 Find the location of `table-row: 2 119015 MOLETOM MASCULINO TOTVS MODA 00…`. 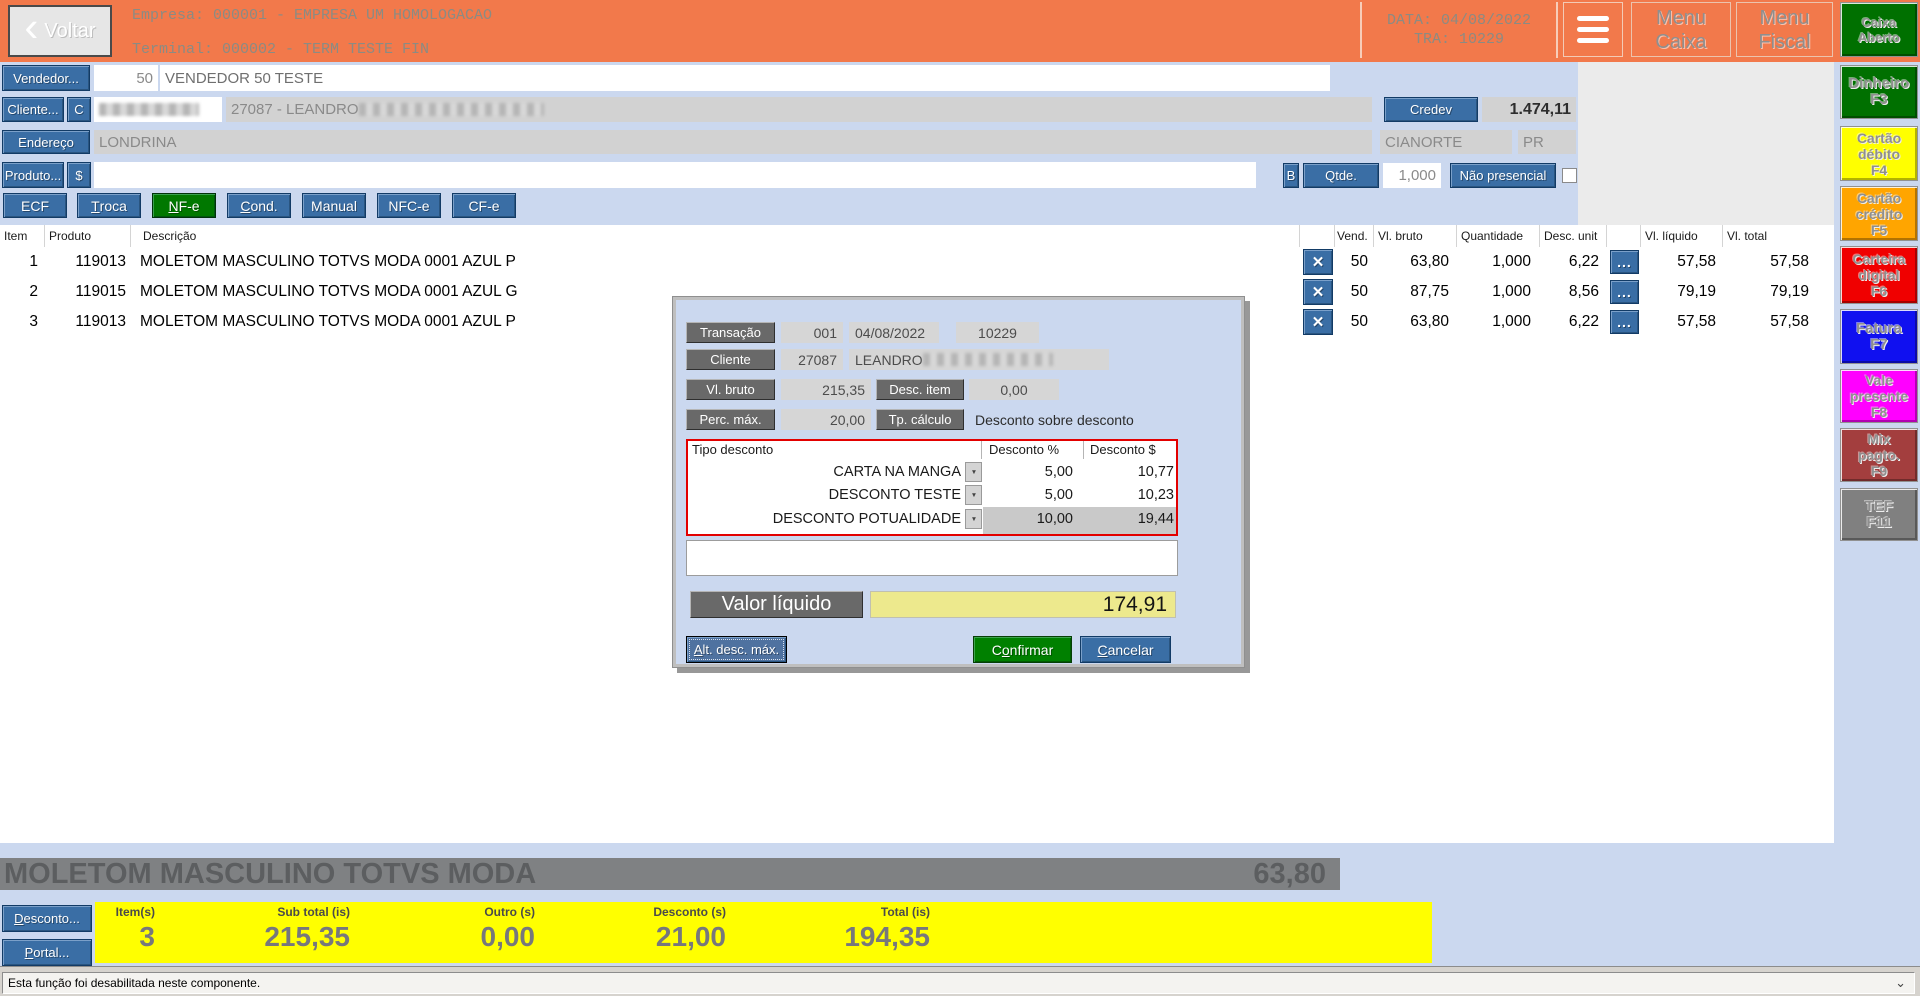

table-row: 2 119015 MOLETOM MASCULINO TOTVS MODA 00… is located at coordinates (917, 292).